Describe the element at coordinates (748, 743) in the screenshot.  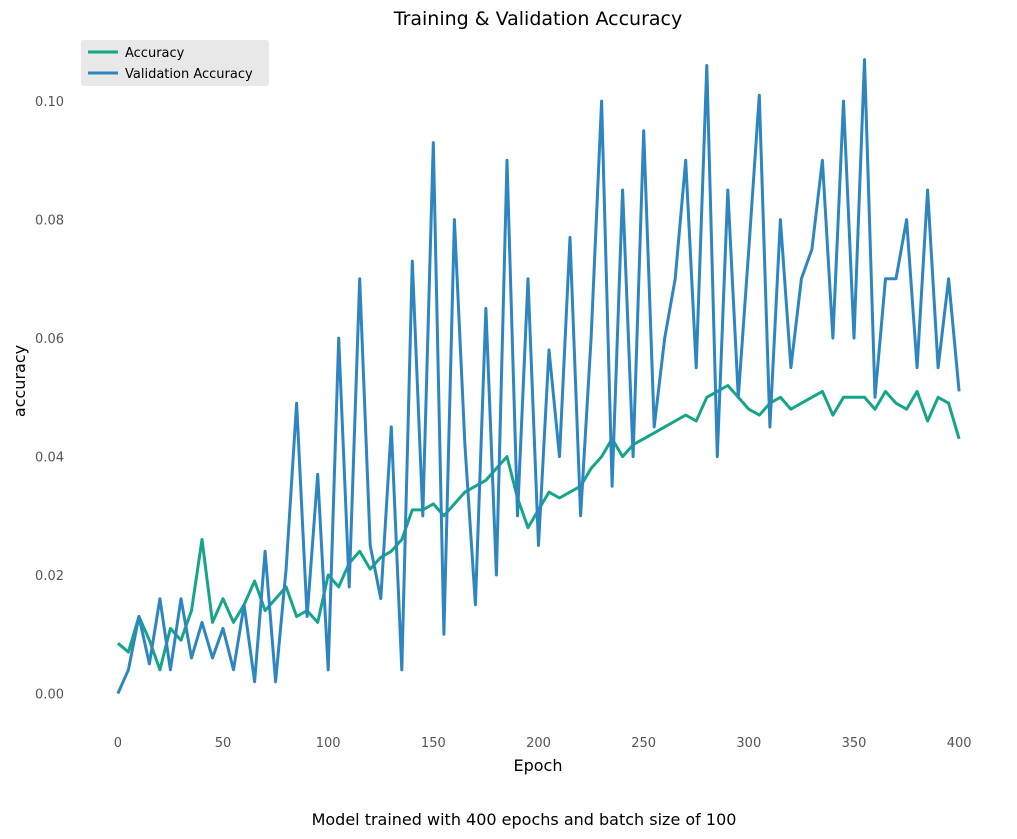
I see `x-tick-label: 300` at that location.